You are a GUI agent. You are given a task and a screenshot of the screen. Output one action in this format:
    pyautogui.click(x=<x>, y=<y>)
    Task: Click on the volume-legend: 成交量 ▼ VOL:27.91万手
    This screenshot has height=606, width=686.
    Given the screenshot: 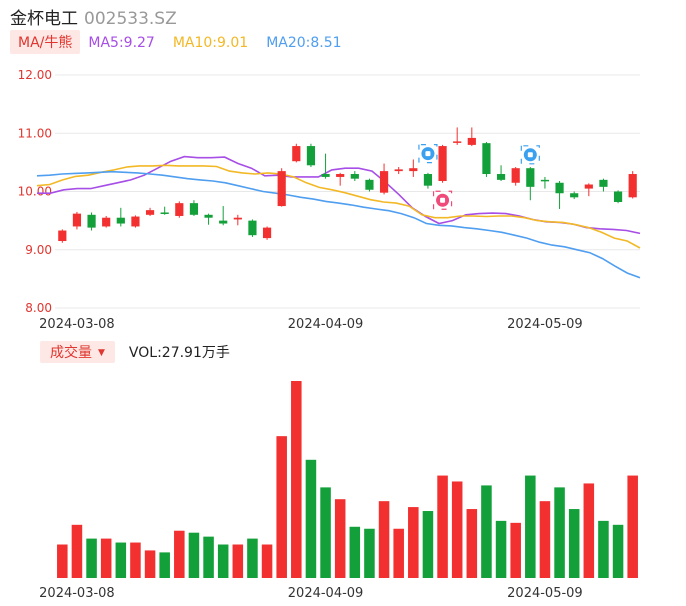 What is the action you would take?
    pyautogui.click(x=135, y=352)
    